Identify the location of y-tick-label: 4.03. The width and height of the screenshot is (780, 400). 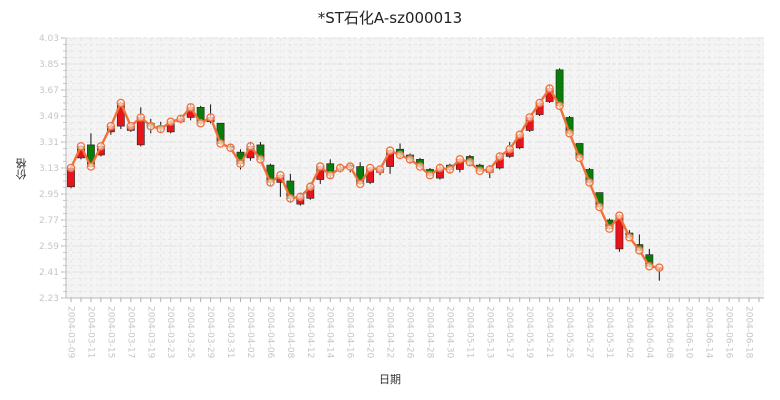
(49, 39).